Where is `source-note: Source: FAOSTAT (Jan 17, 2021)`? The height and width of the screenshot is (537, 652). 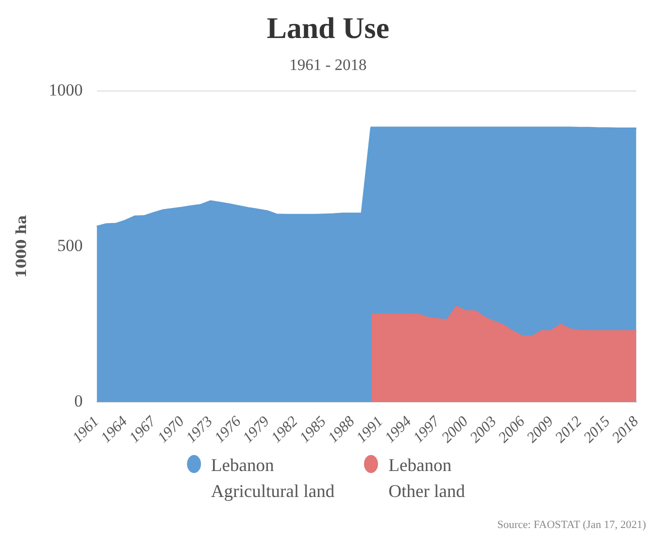
source-note: Source: FAOSTAT (Jan 17, 2021) is located at coordinates (571, 525).